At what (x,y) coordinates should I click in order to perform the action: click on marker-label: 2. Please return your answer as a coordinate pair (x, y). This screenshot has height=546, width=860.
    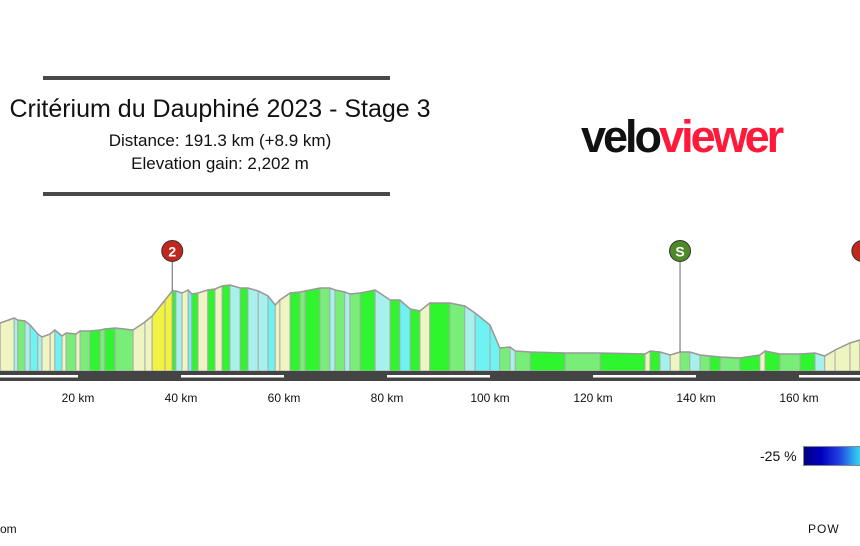
    Looking at the image, I should click on (172, 252).